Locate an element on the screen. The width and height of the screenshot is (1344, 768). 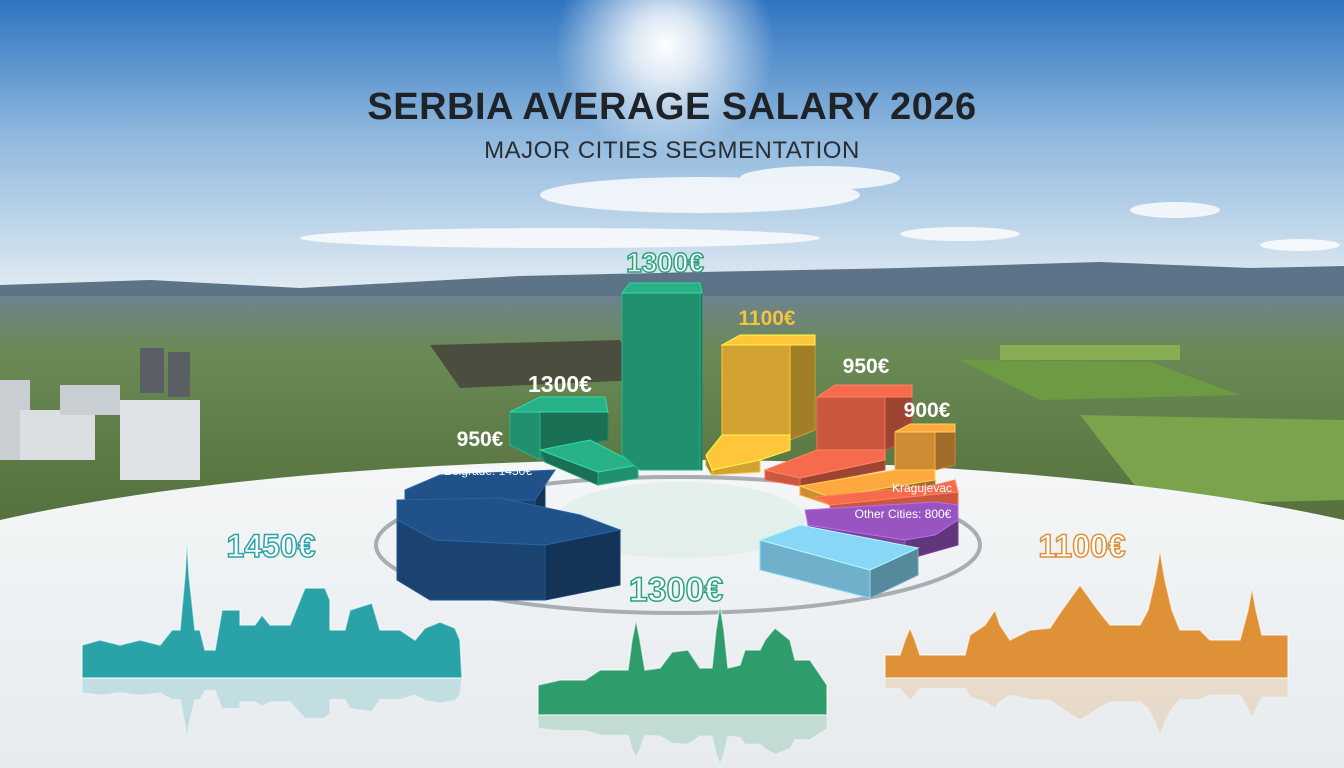
label-yellow: 1100€ is located at coordinates (767, 318).